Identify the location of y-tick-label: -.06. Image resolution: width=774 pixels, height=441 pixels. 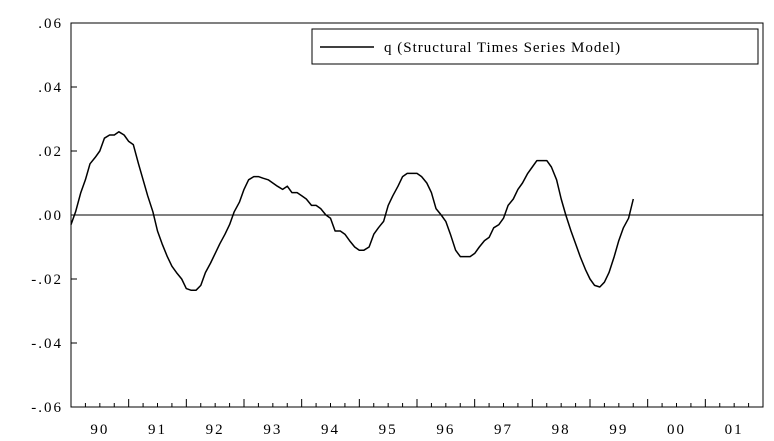
(47, 408).